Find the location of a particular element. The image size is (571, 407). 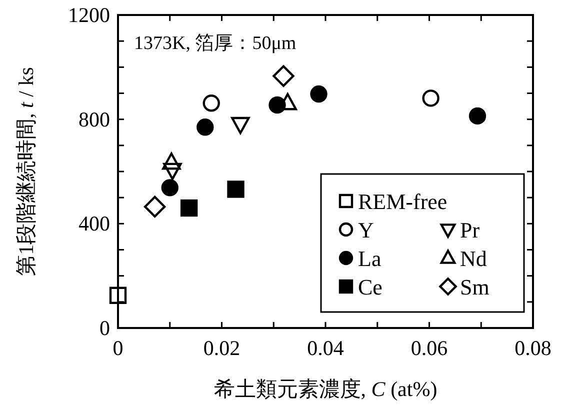

y-tick-label: 0 is located at coordinates (105, 328).